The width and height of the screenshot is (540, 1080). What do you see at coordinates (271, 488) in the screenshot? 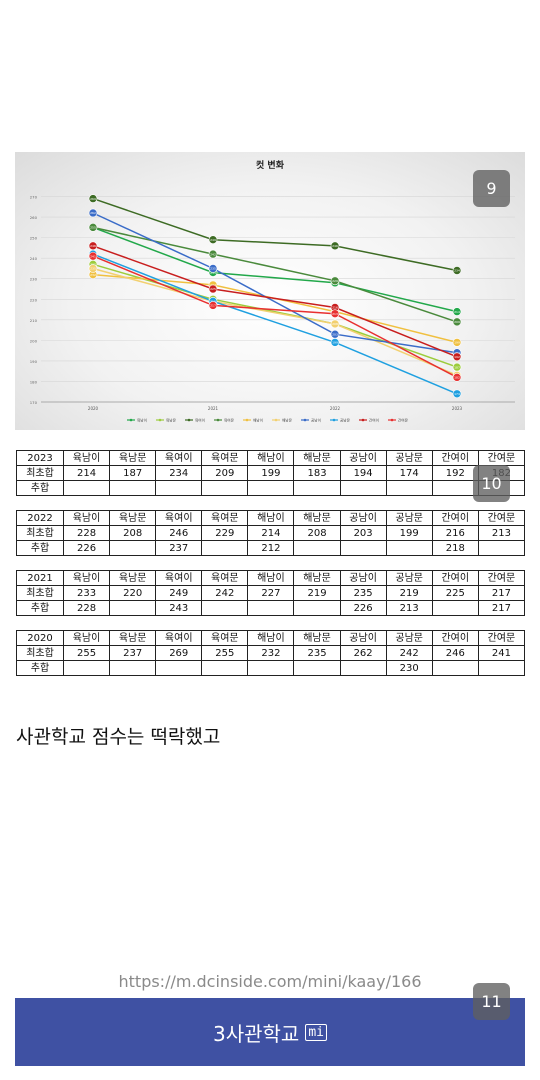
I see `table-row: 추합` at bounding box center [271, 488].